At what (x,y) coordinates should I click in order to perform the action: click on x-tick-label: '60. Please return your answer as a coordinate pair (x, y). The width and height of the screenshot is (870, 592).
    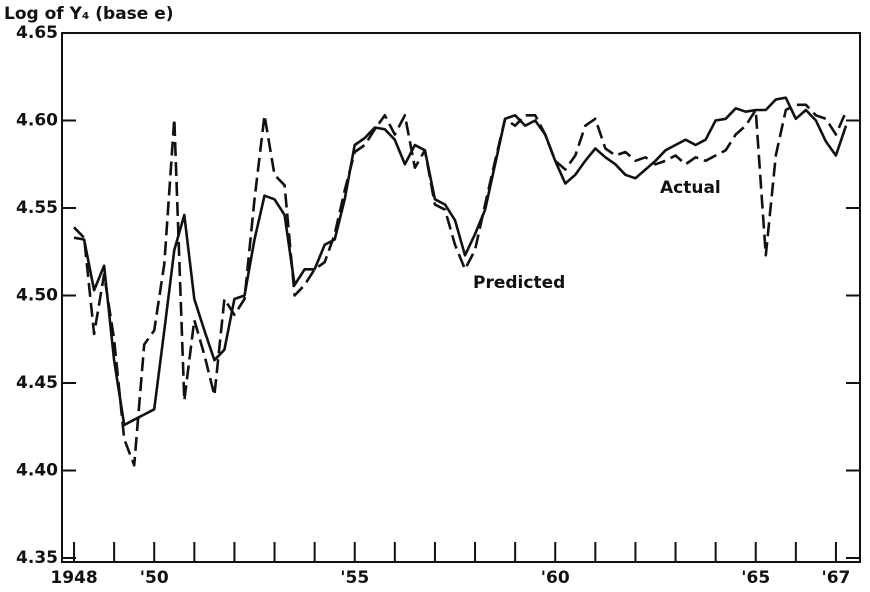
    Looking at the image, I should click on (555, 578).